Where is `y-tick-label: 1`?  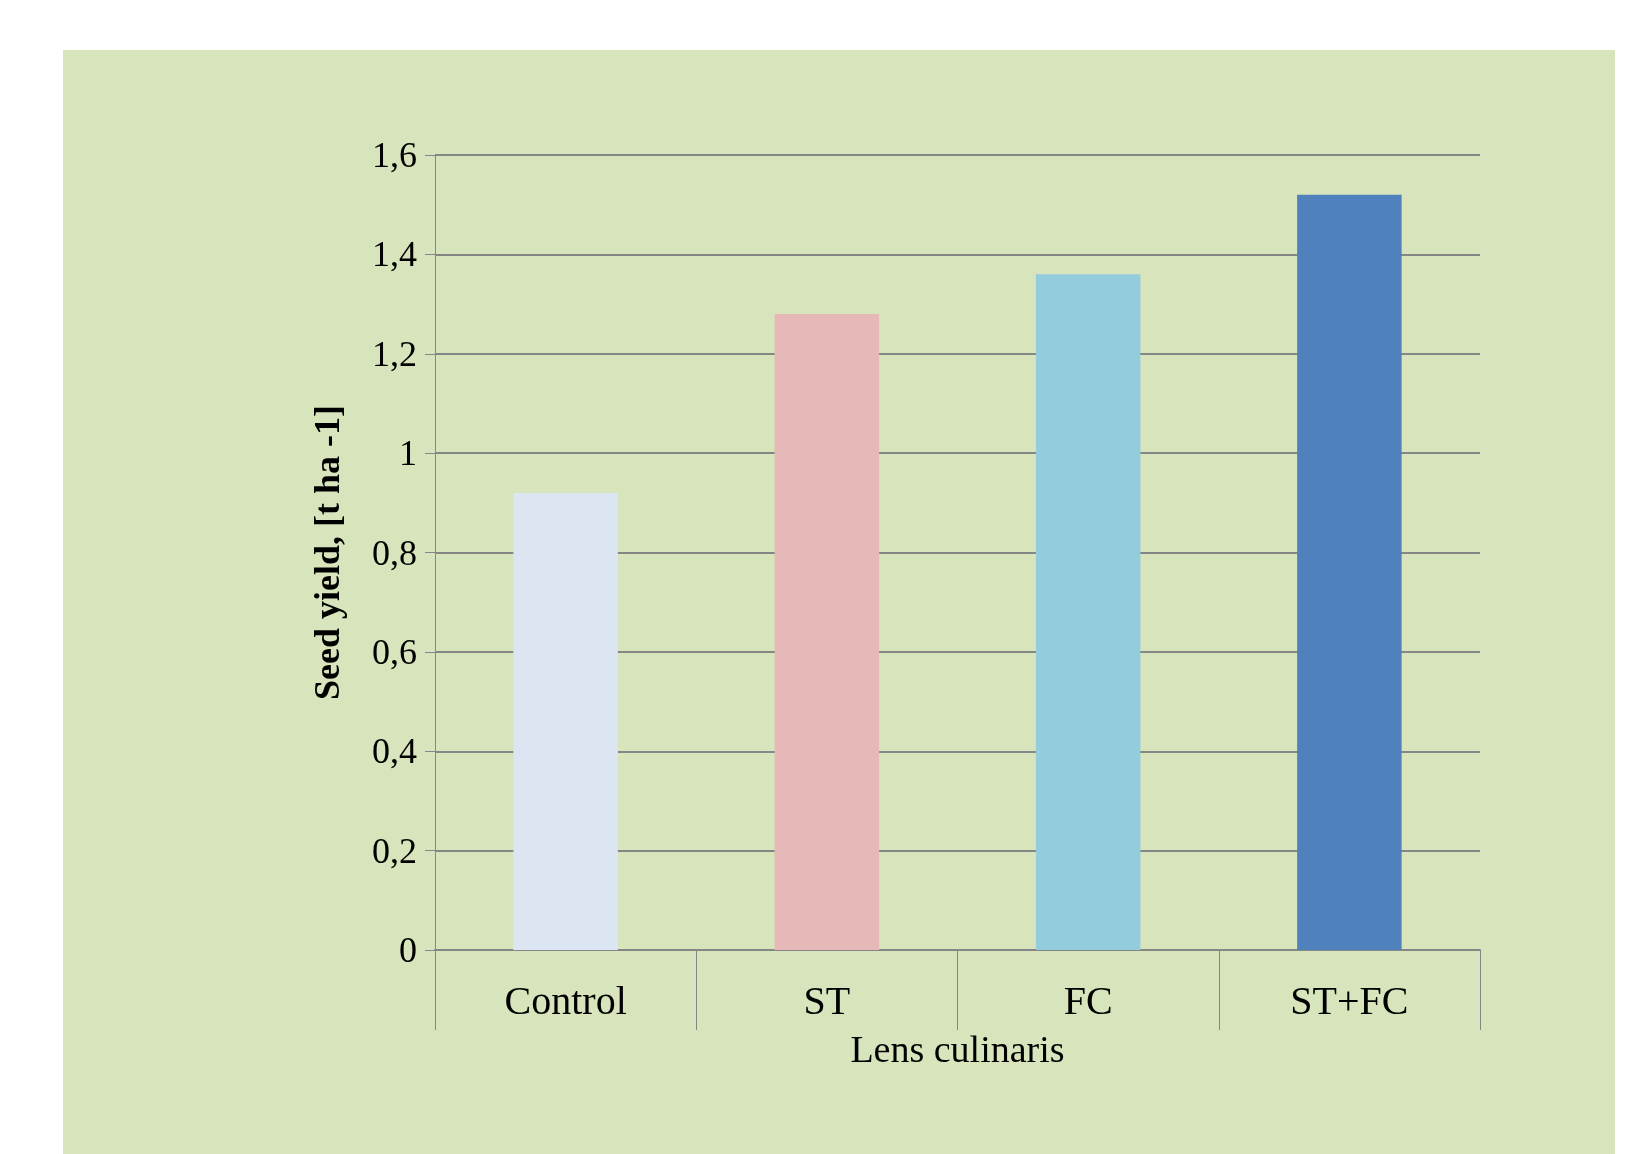
y-tick-label: 1 is located at coordinates (408, 453).